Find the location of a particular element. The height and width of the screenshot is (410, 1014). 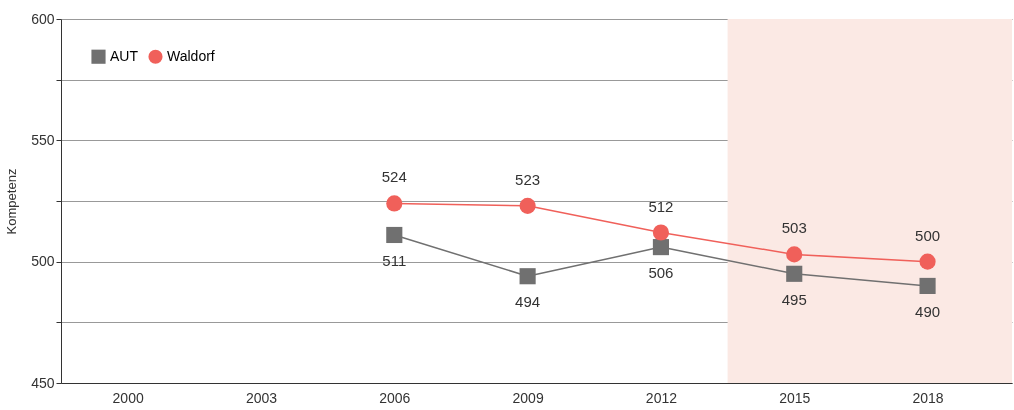

data-label: 490 is located at coordinates (928, 311).